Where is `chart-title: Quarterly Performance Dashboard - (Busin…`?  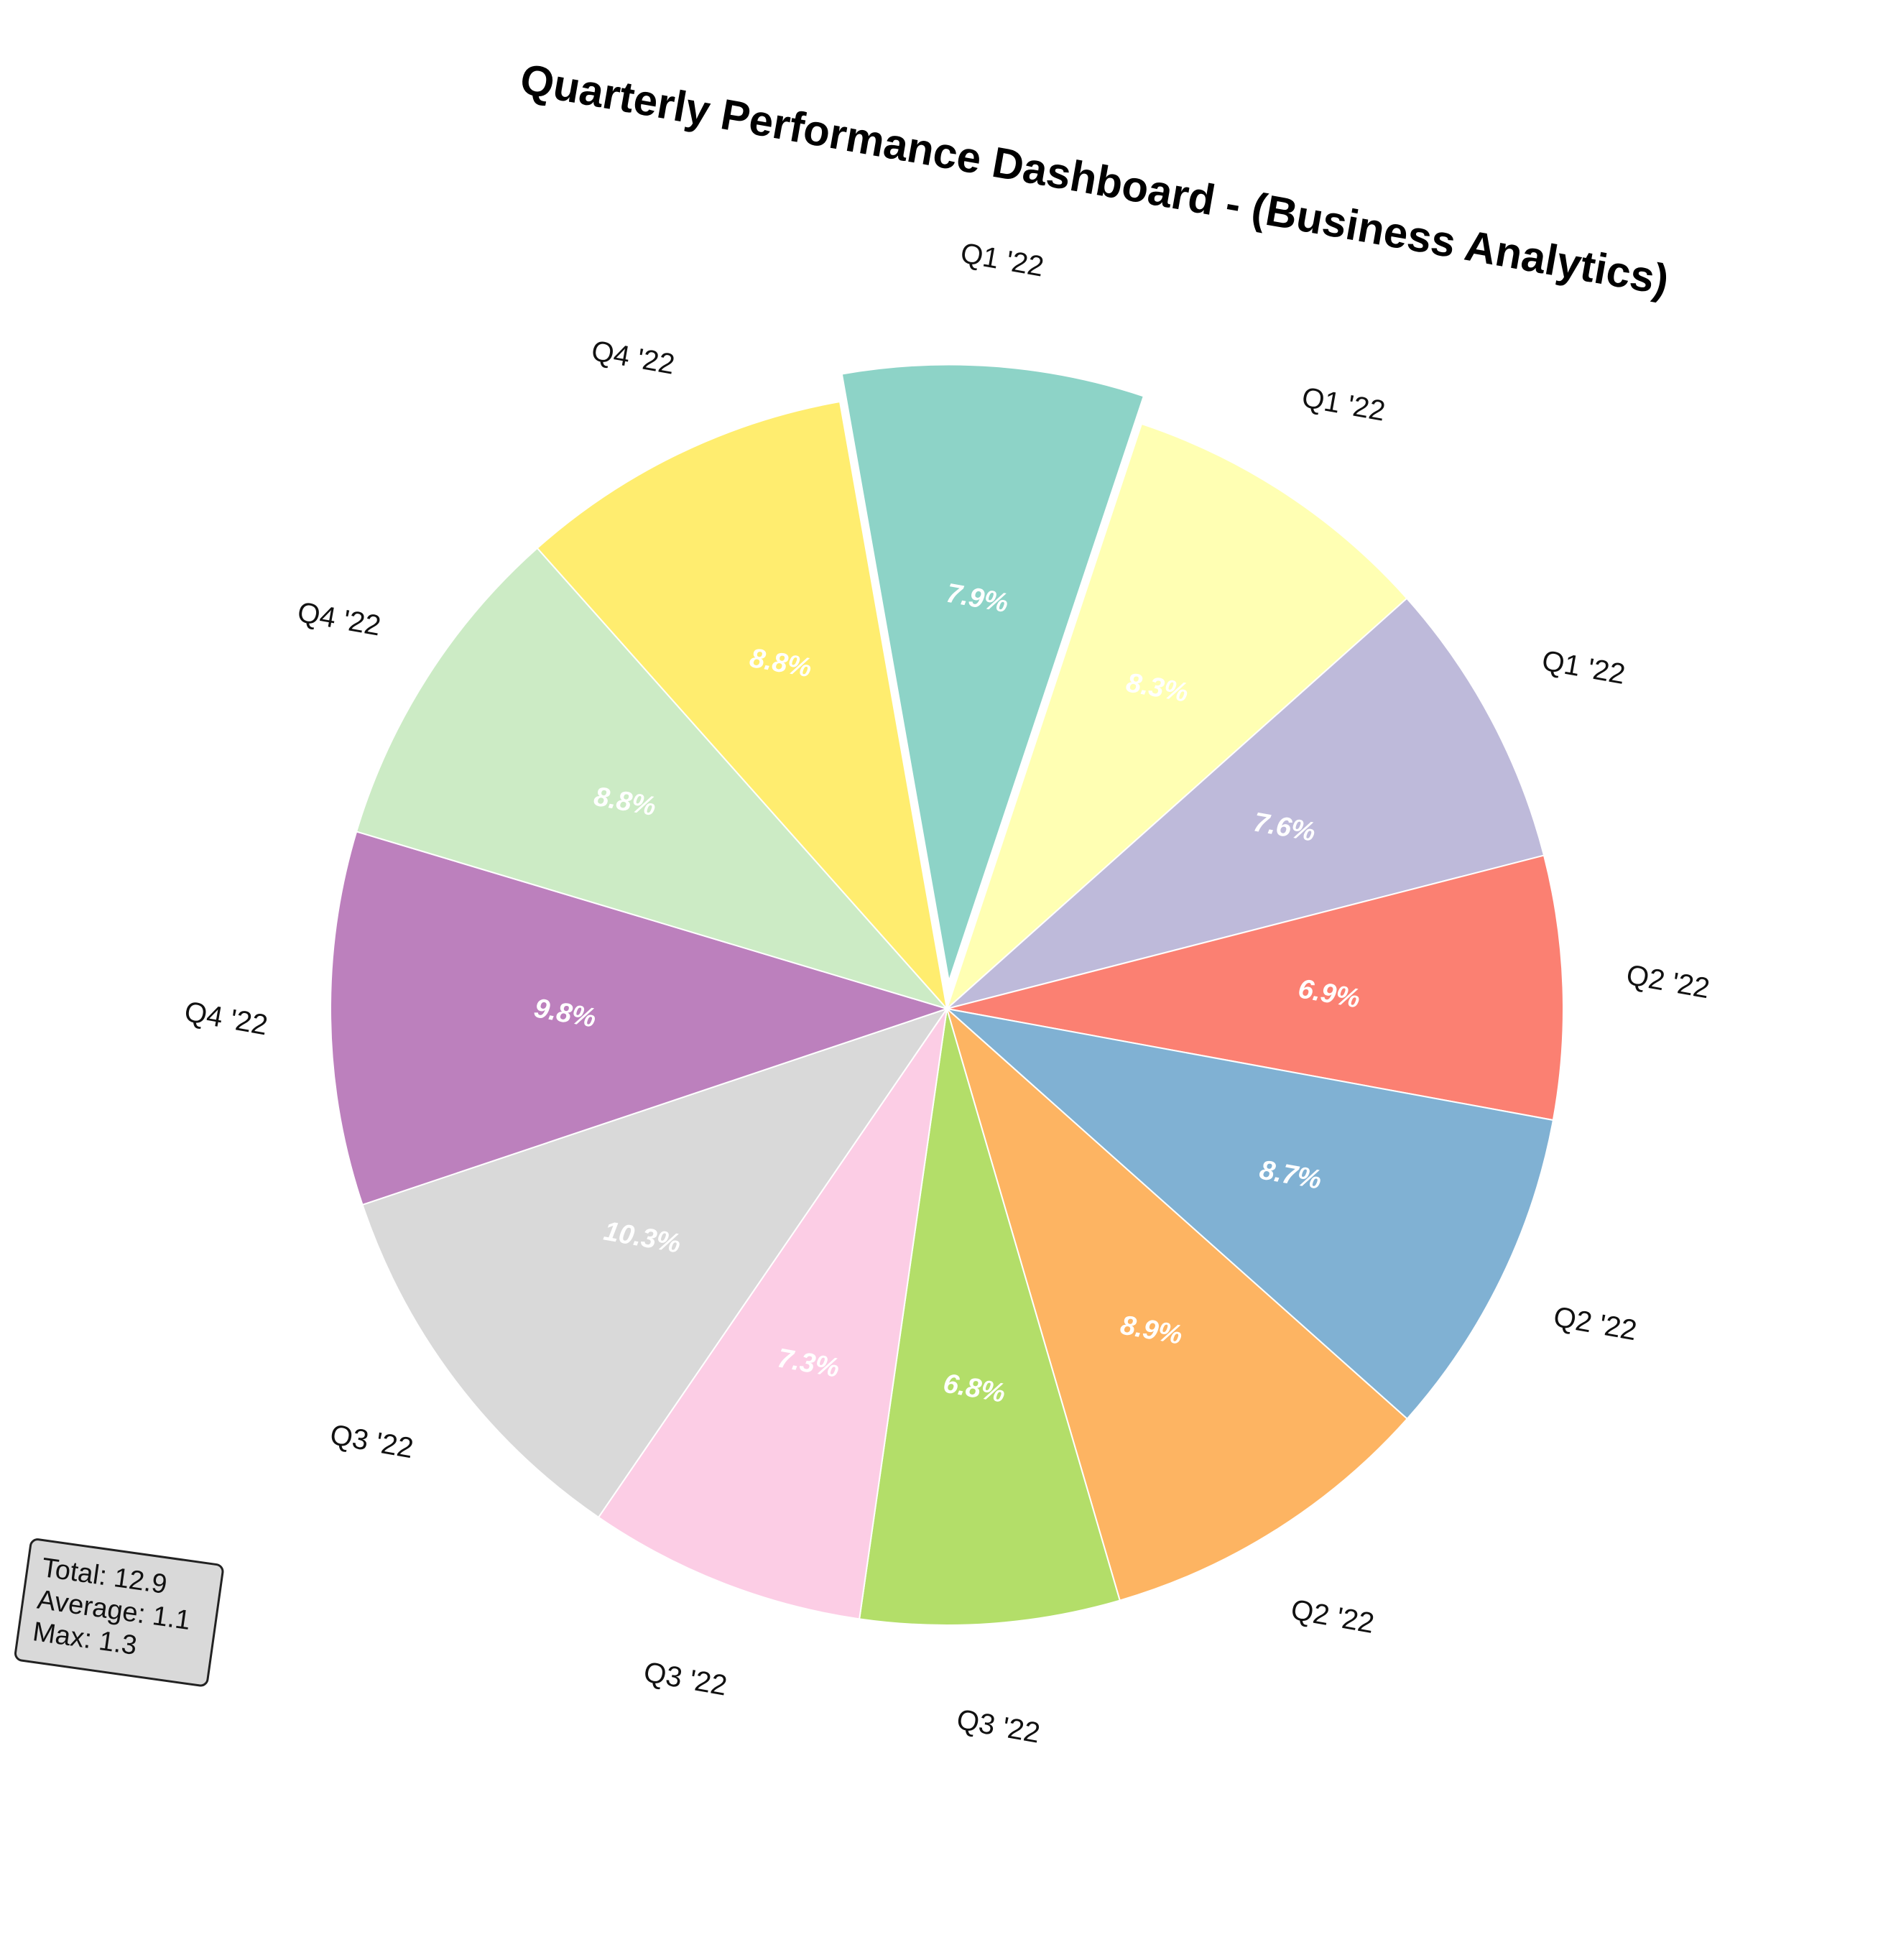 chart-title: Quarterly Performance Dashboard - (Busin… is located at coordinates (1095, 180).